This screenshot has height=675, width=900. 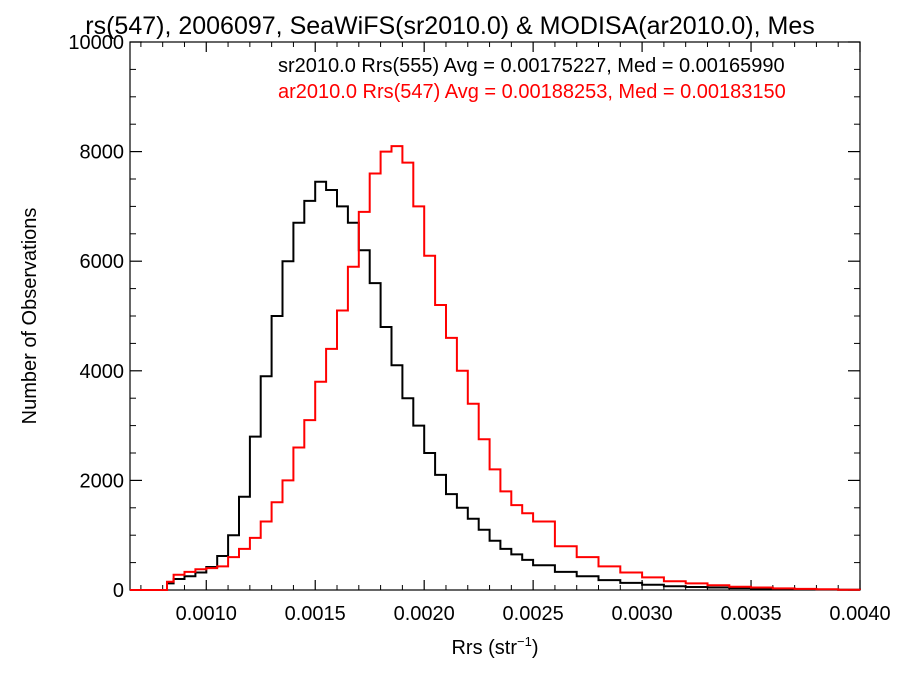 What do you see at coordinates (484, 648) in the screenshot?
I see `x-axis-label-main: Rrs (str` at bounding box center [484, 648].